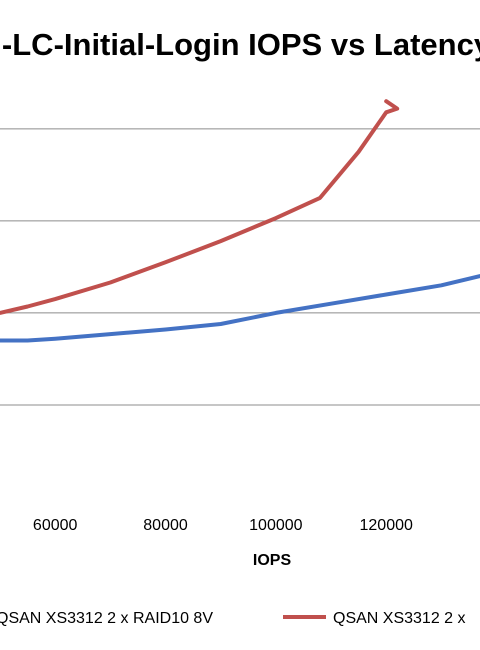 The image size is (480, 650). What do you see at coordinates (165, 525) in the screenshot?
I see `x-tick-label: 80000` at bounding box center [165, 525].